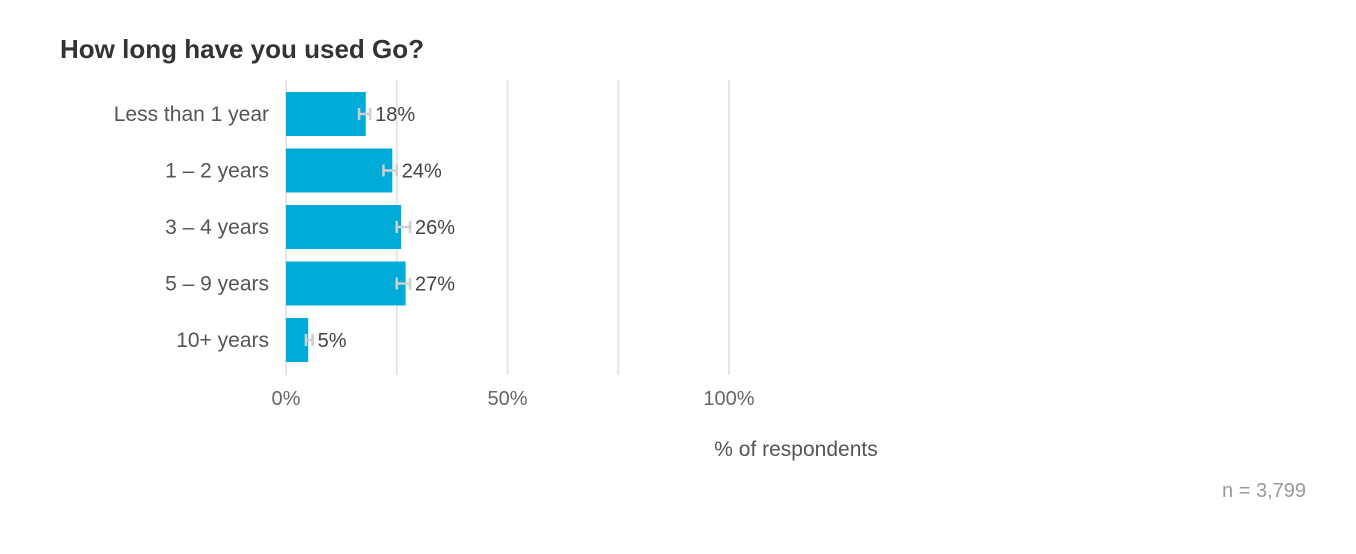 This screenshot has width=1356, height=554. Describe the element at coordinates (286, 399) in the screenshot. I see `x-tick-label: 0%` at that location.